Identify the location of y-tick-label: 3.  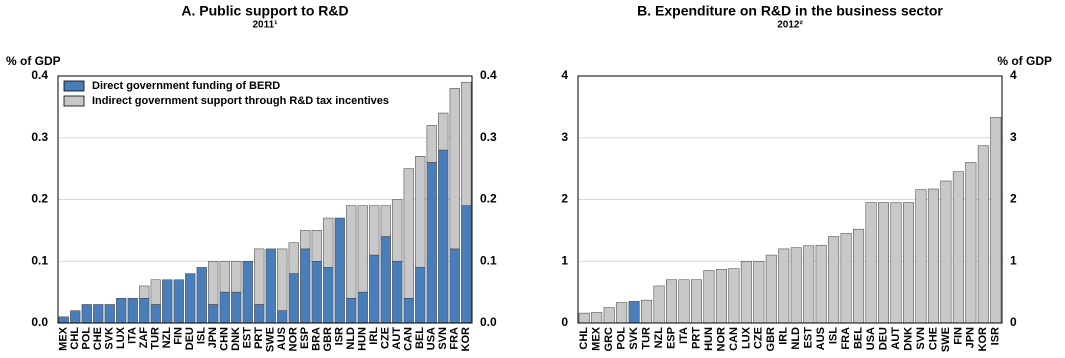
(564, 137).